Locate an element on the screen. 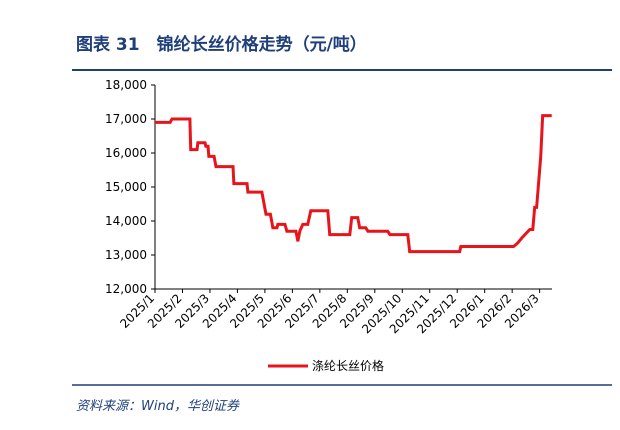 The image size is (620, 430). y-tick-label: 14,000 is located at coordinates (126, 221).